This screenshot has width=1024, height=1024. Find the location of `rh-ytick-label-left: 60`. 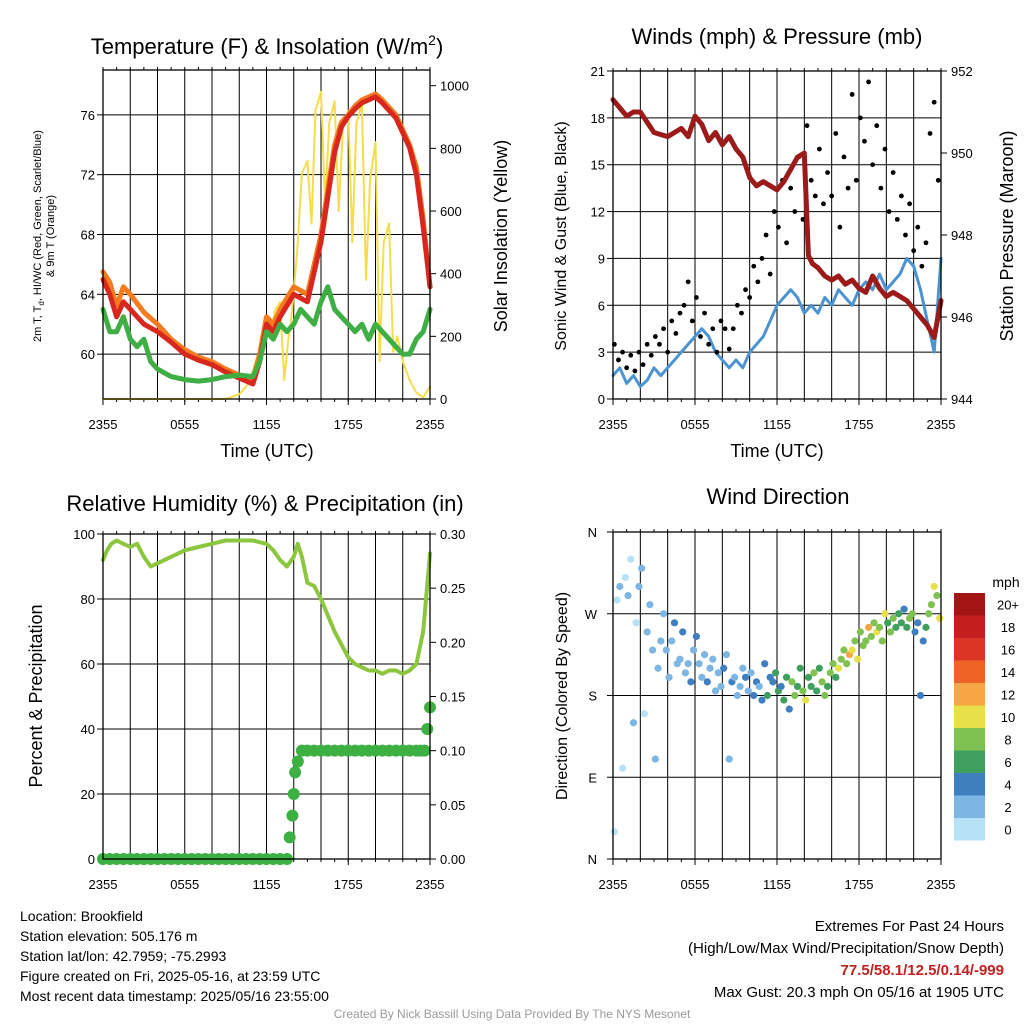

rh-ytick-label-left: 60 is located at coordinates (88, 664).